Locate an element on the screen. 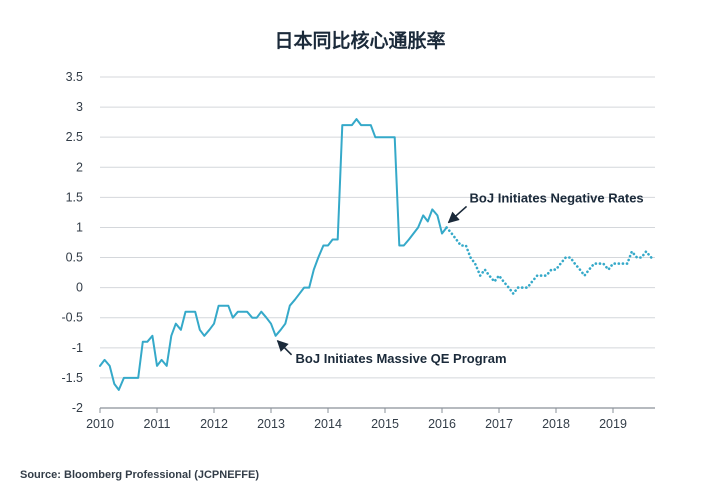 Image resolution: width=720 pixels, height=500 pixels. y-tick-label: 3.5 is located at coordinates (74, 77).